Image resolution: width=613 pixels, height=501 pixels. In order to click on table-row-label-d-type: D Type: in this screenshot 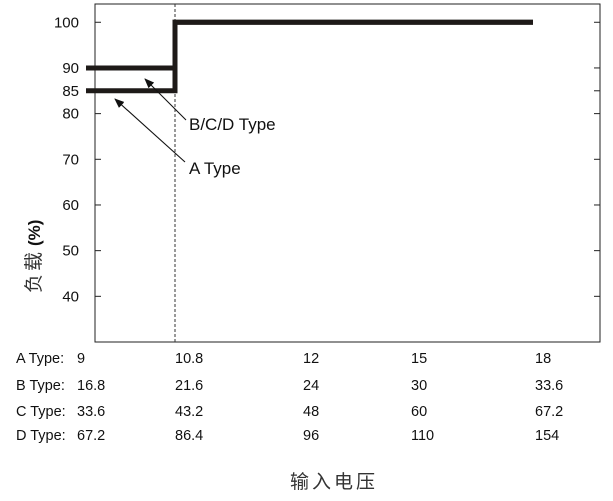, I will do `click(41, 436)`.